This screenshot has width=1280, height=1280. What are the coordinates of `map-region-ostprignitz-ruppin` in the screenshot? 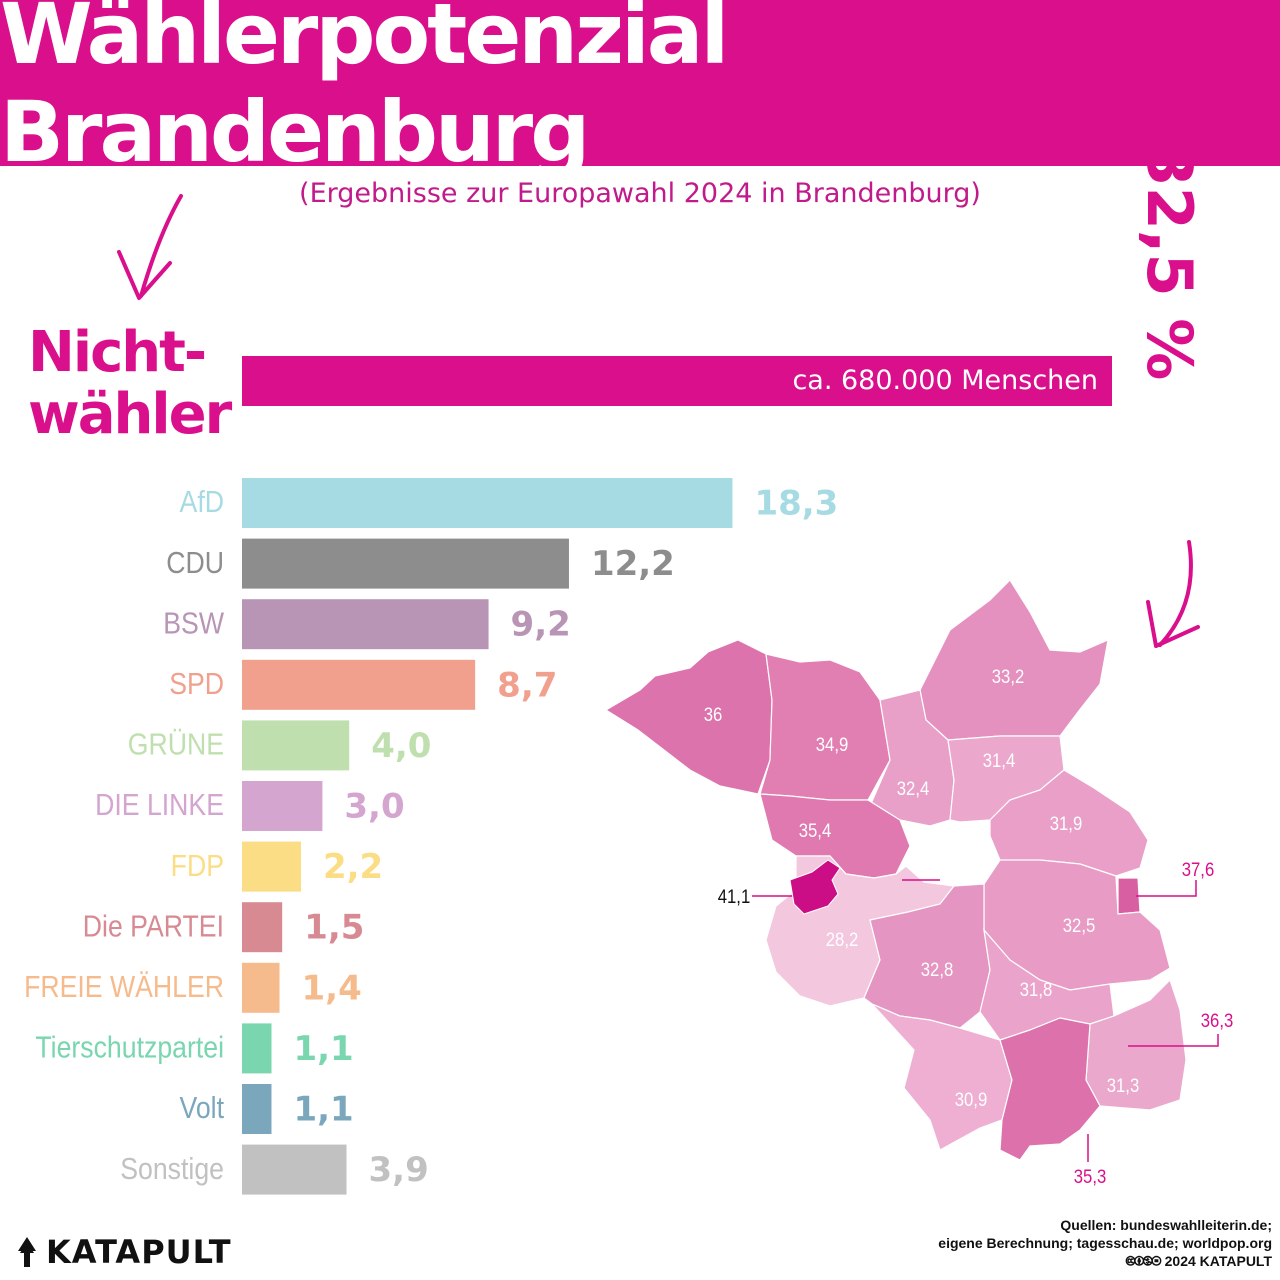 It's located at (825, 727).